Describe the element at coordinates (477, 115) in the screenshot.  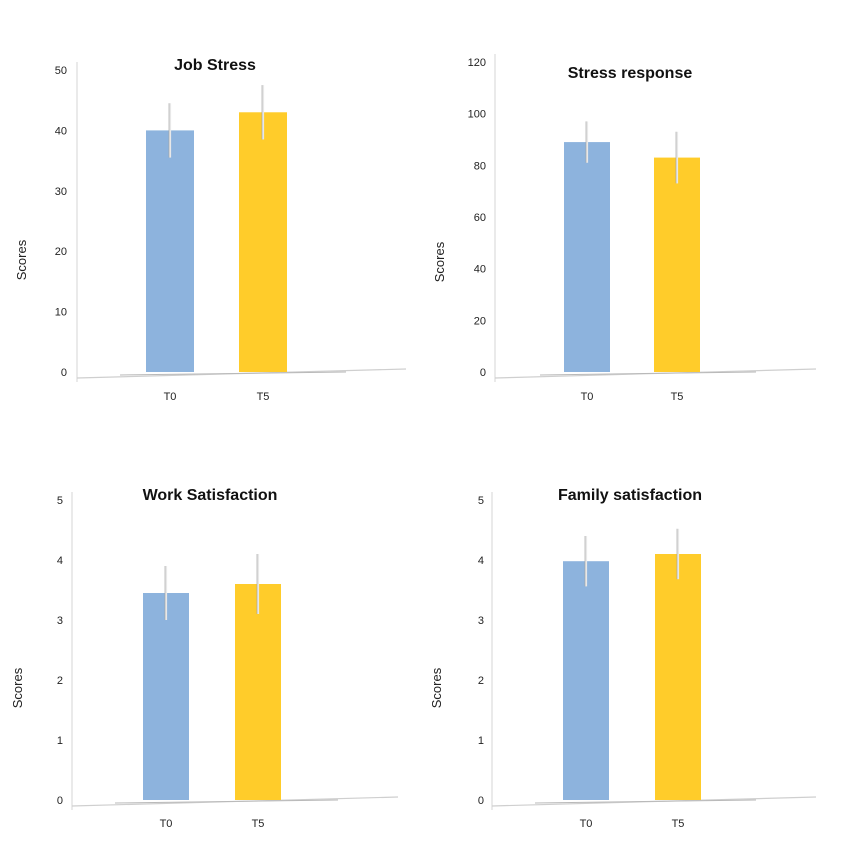
I see `y-tick-label: 100` at that location.